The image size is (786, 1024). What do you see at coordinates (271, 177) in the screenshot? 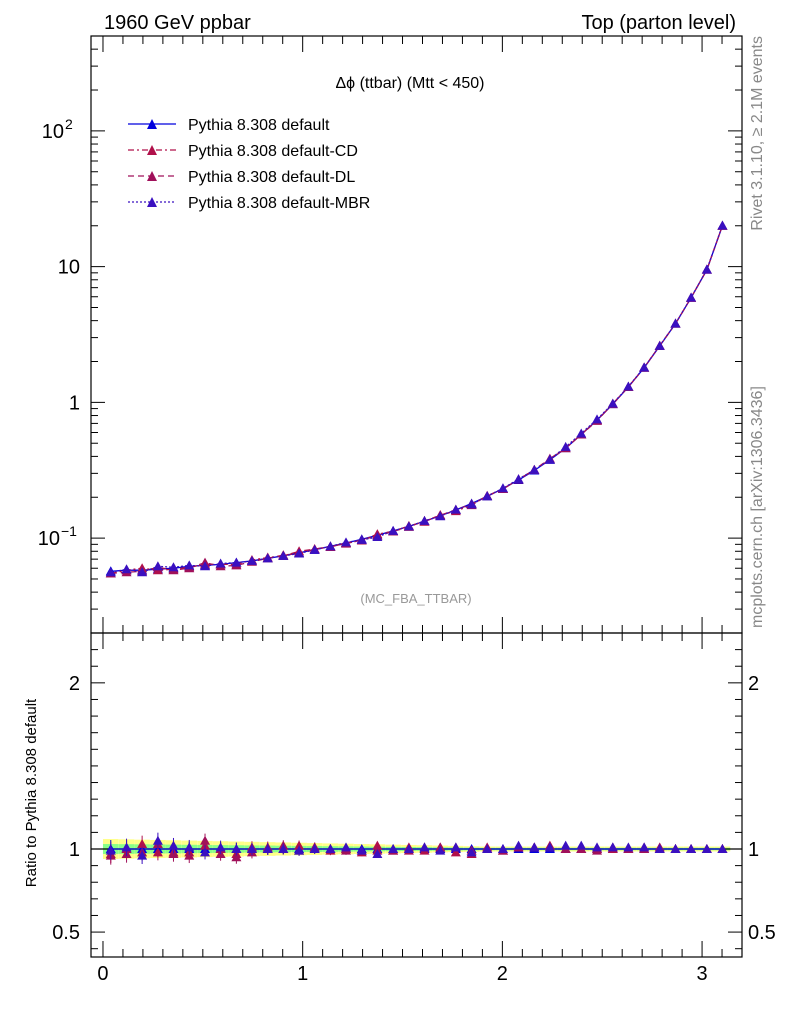
I see `legend-label: Pythia 8.308 default-DL` at bounding box center [271, 177].